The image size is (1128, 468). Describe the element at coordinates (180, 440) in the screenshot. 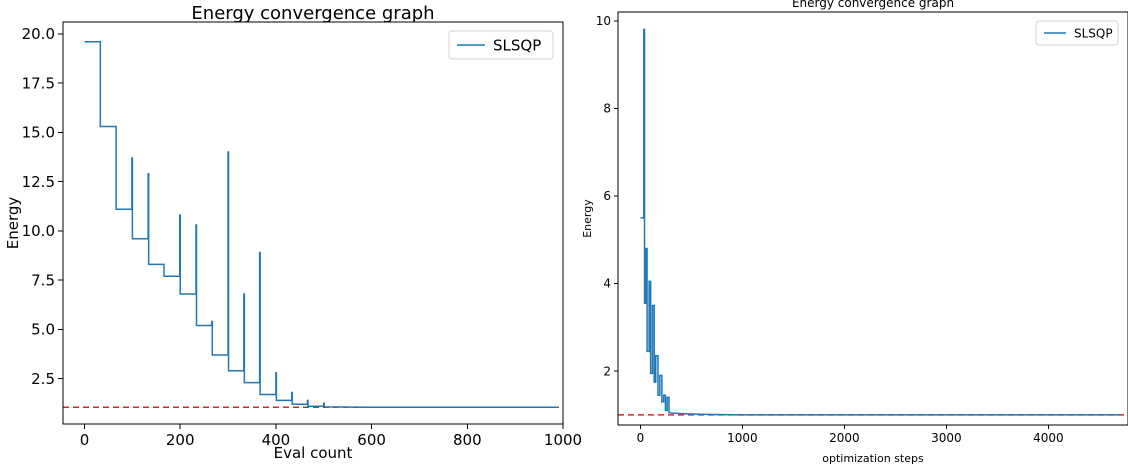

I see `x-tick-label: 200` at that location.